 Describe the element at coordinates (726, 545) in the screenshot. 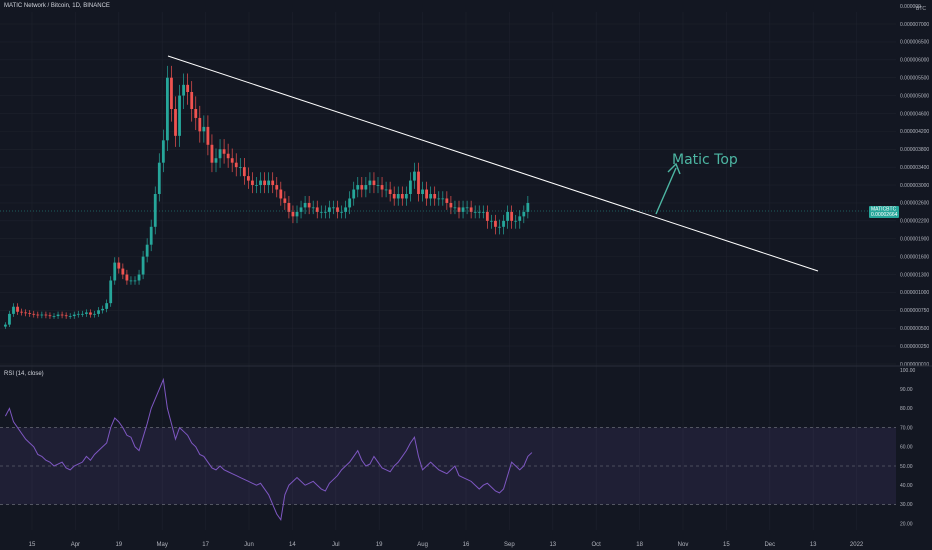

I see `x-tick-label: 15` at that location.